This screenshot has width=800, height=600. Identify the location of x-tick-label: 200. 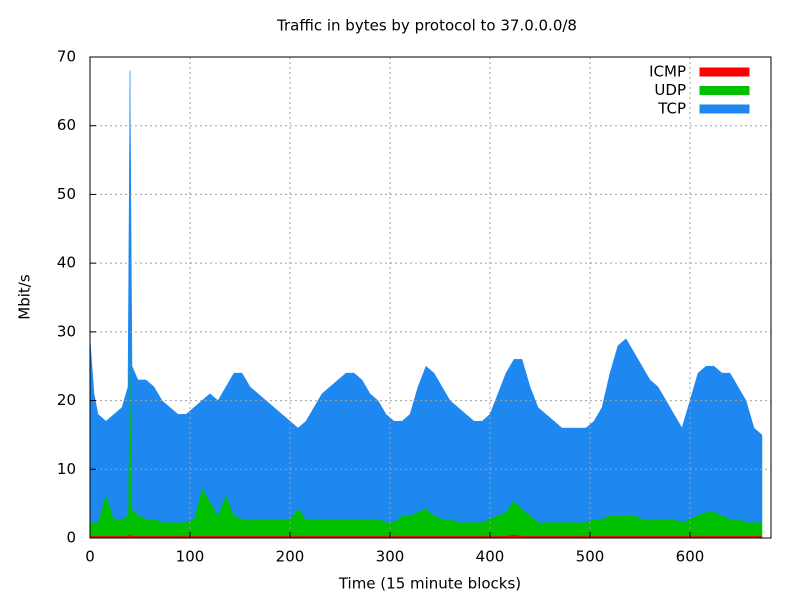
(290, 557).